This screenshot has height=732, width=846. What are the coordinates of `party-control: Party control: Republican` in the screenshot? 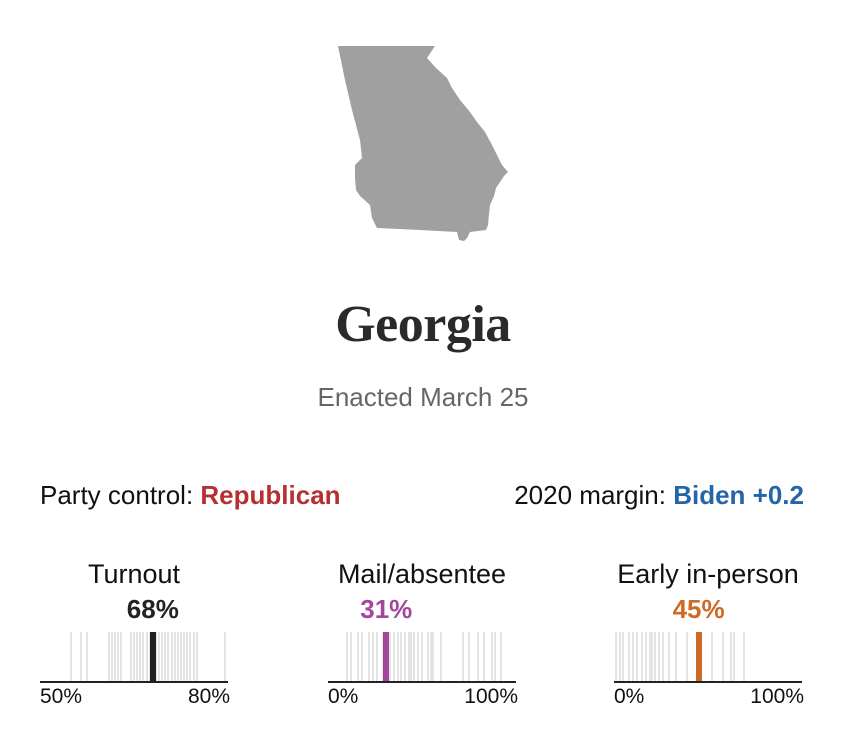 It's located at (190, 495).